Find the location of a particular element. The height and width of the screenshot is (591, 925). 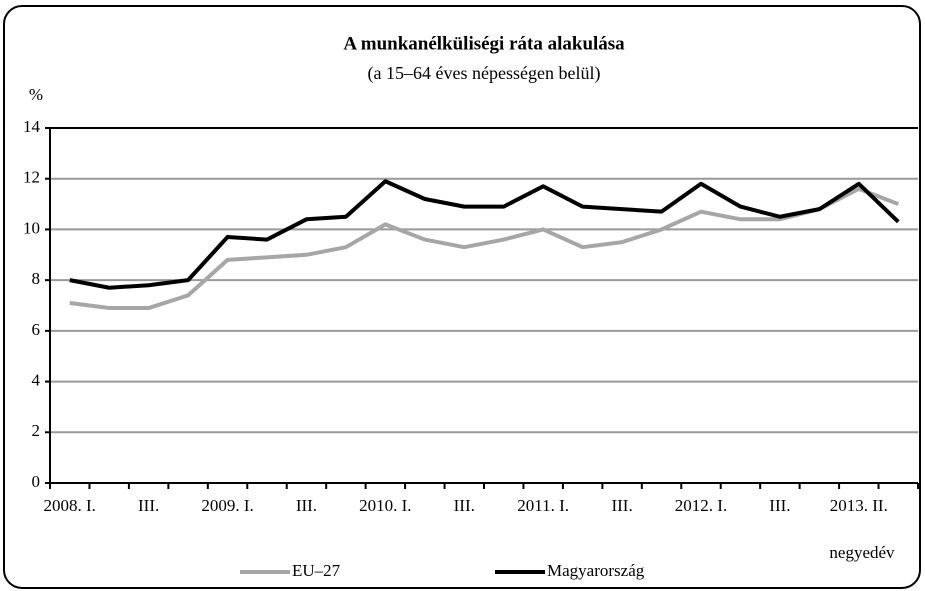

chart-title: A munkanélküliségi ráta alakulása is located at coordinates (484, 43).